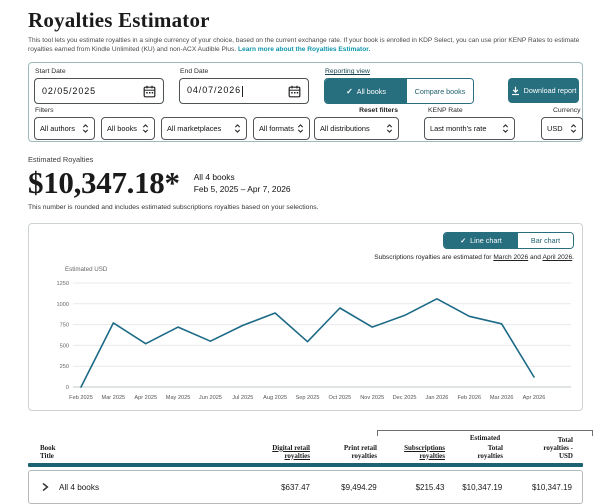 The image size is (600, 504). What do you see at coordinates (562, 128) in the screenshot?
I see `currency-dropdown: USD` at bounding box center [562, 128].